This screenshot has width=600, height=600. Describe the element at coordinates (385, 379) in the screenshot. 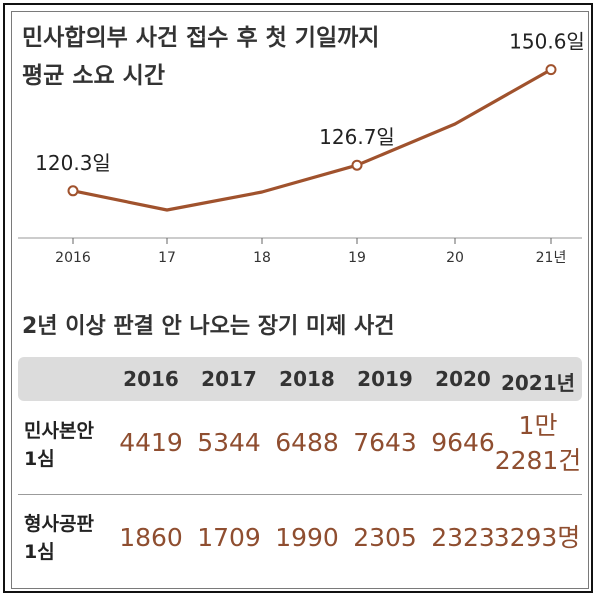

I see `table-header-2019: 2019` at that location.